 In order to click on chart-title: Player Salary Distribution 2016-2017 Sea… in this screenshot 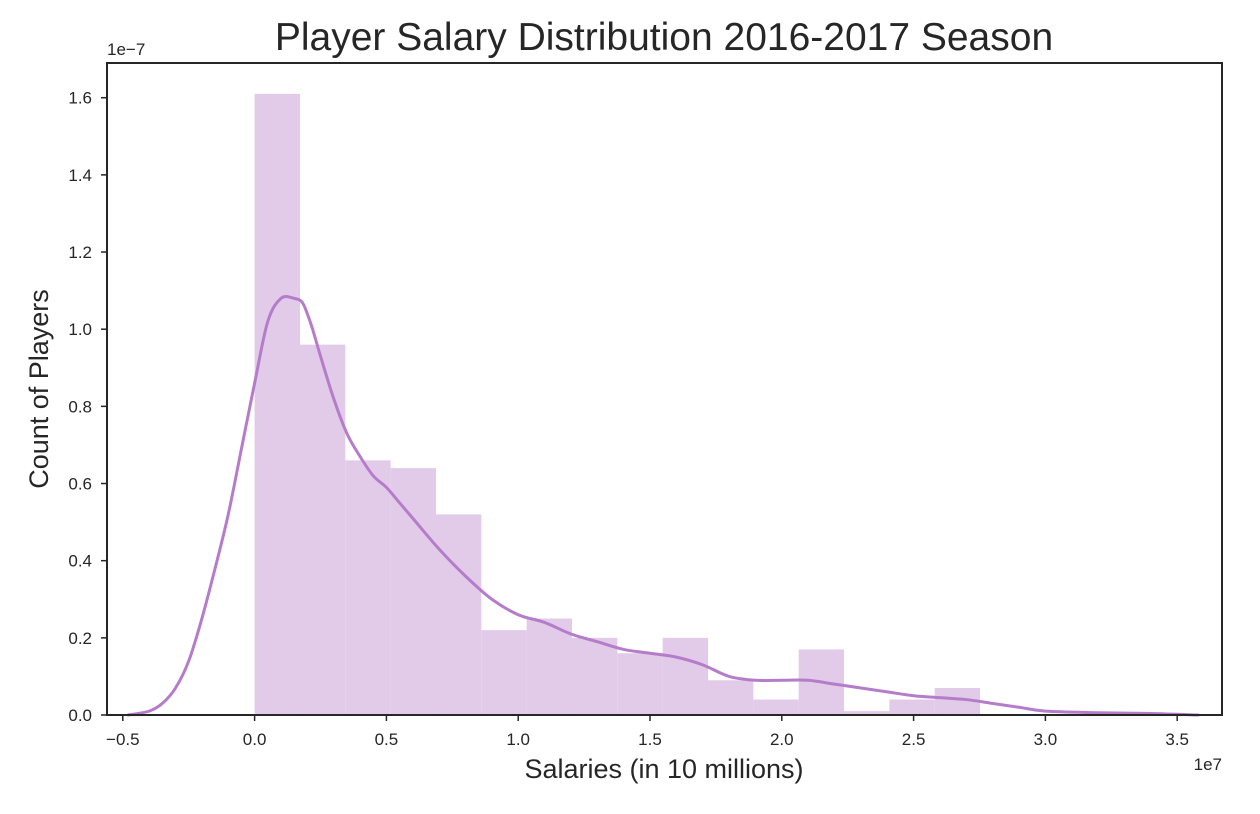, I will do `click(664, 37)`.